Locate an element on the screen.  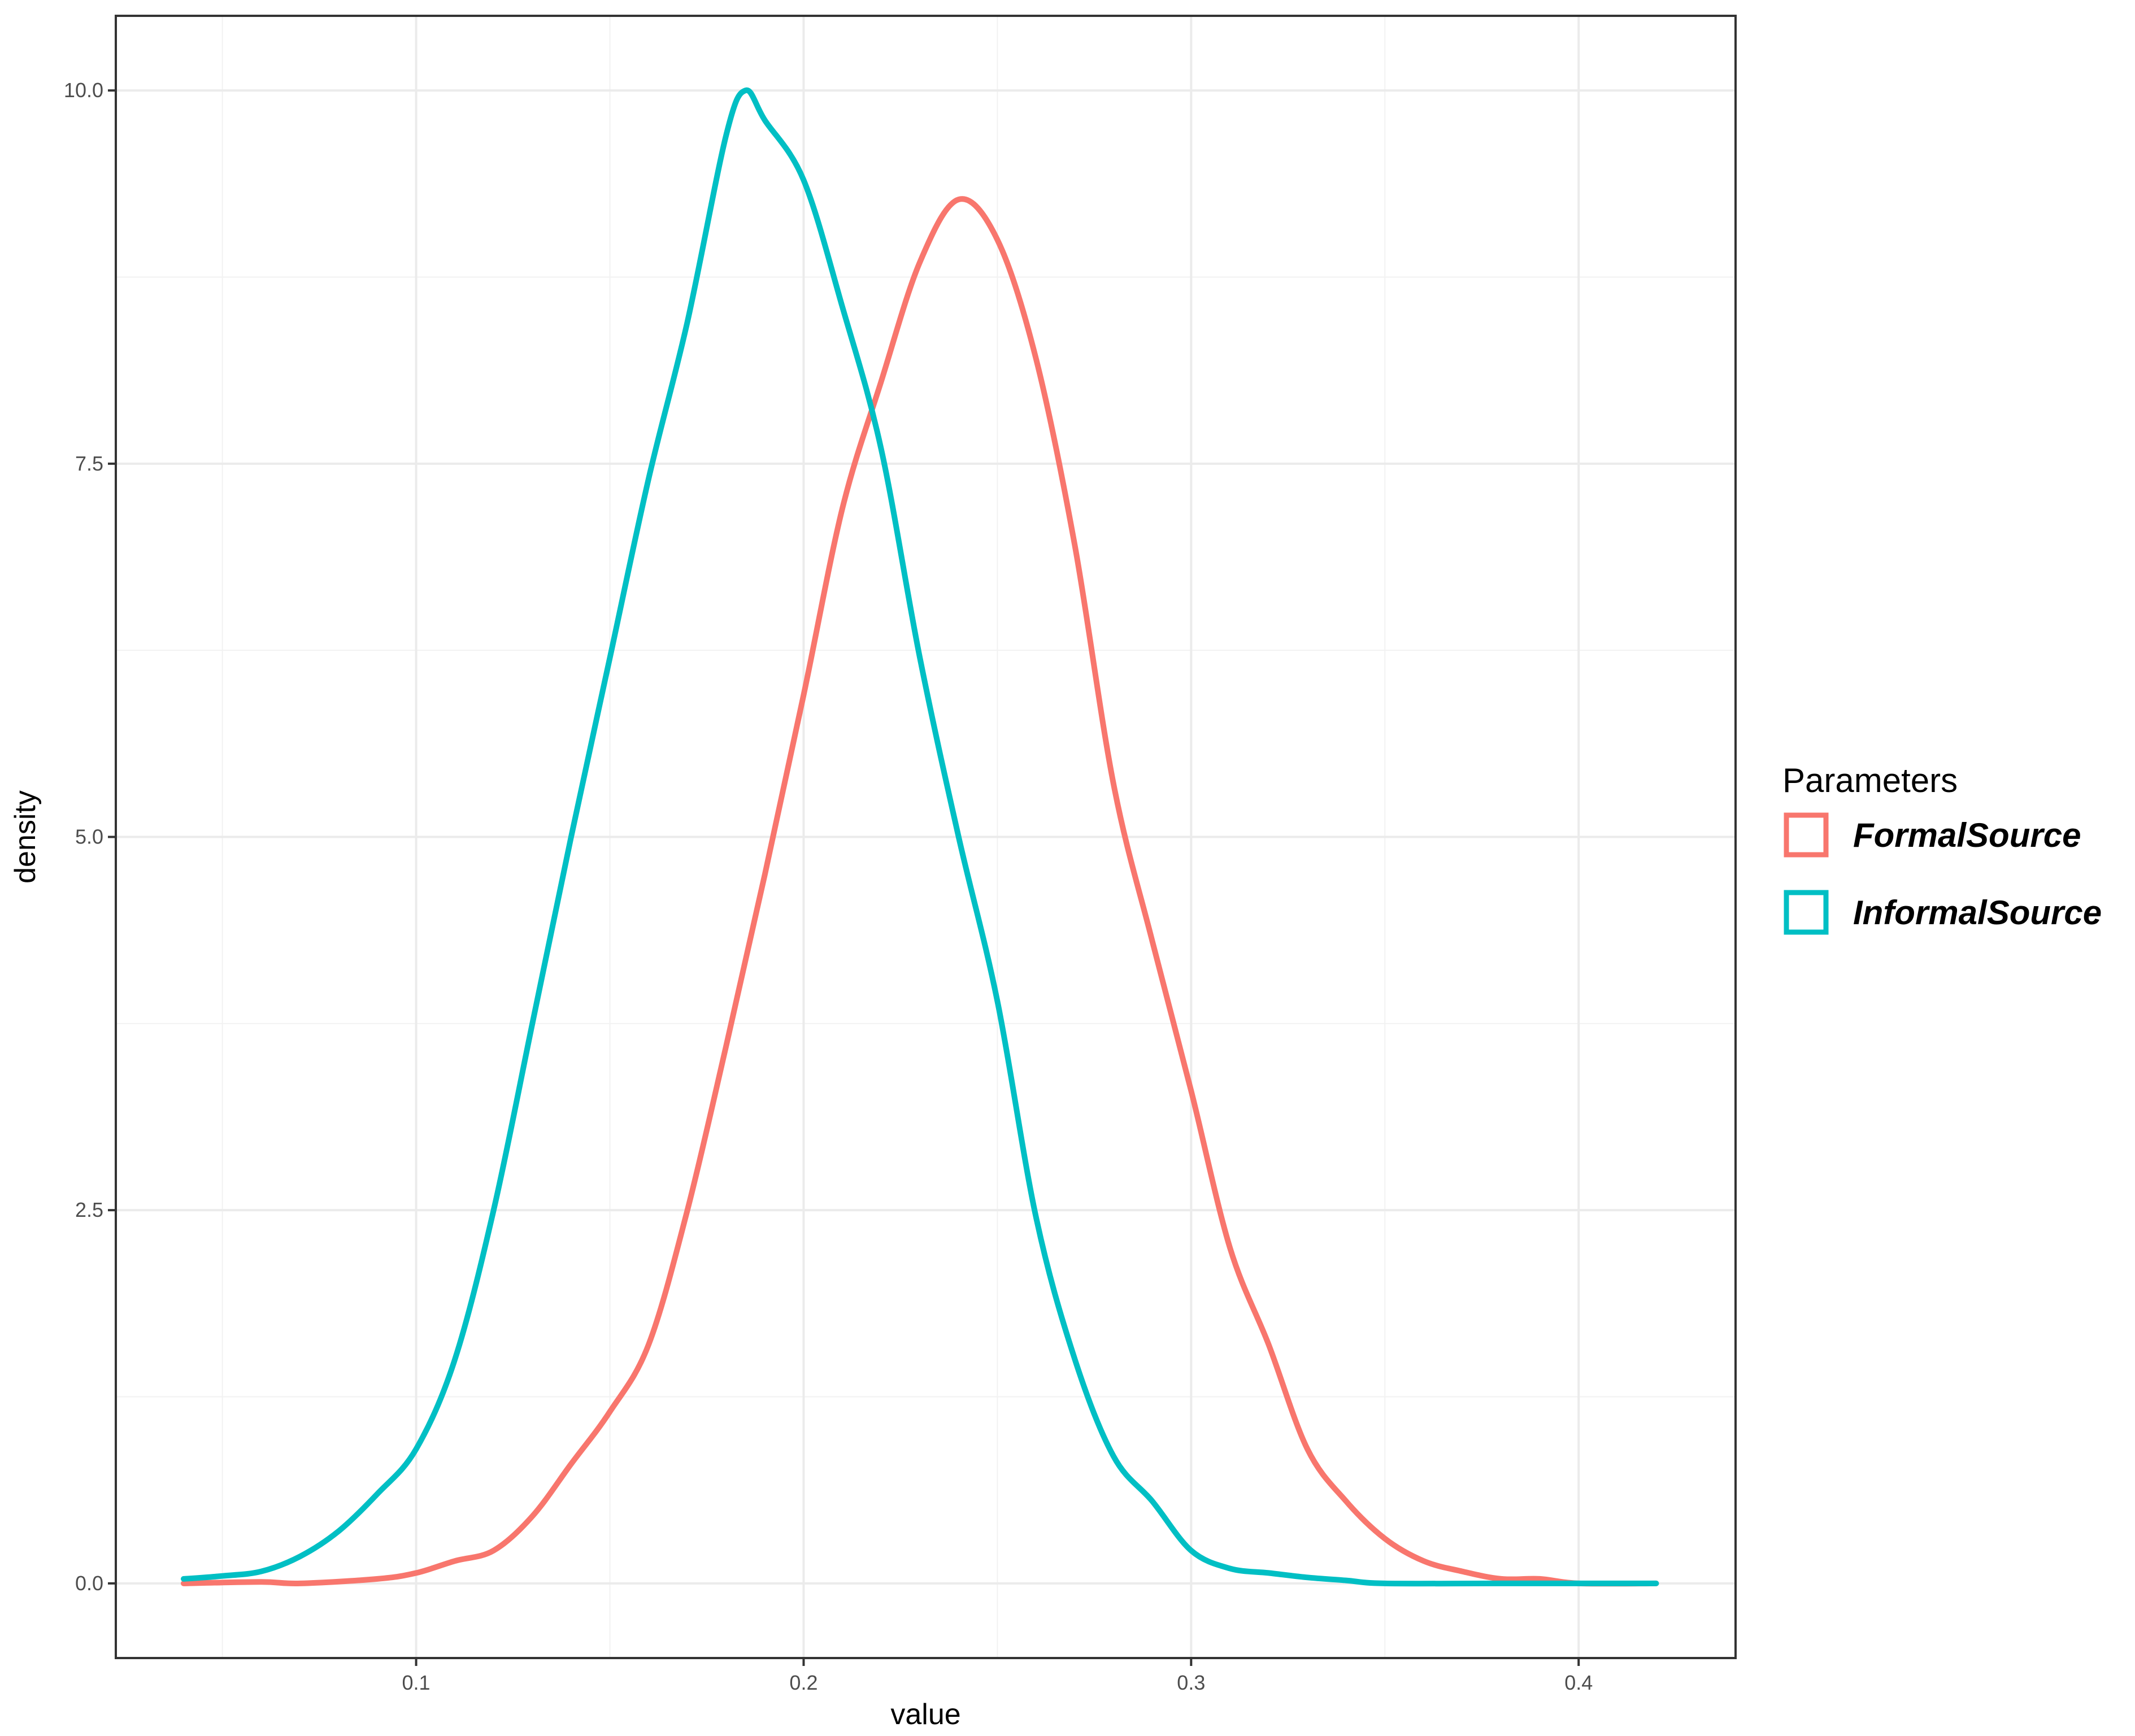
x-tick-label: 0.2 is located at coordinates (803, 1682).